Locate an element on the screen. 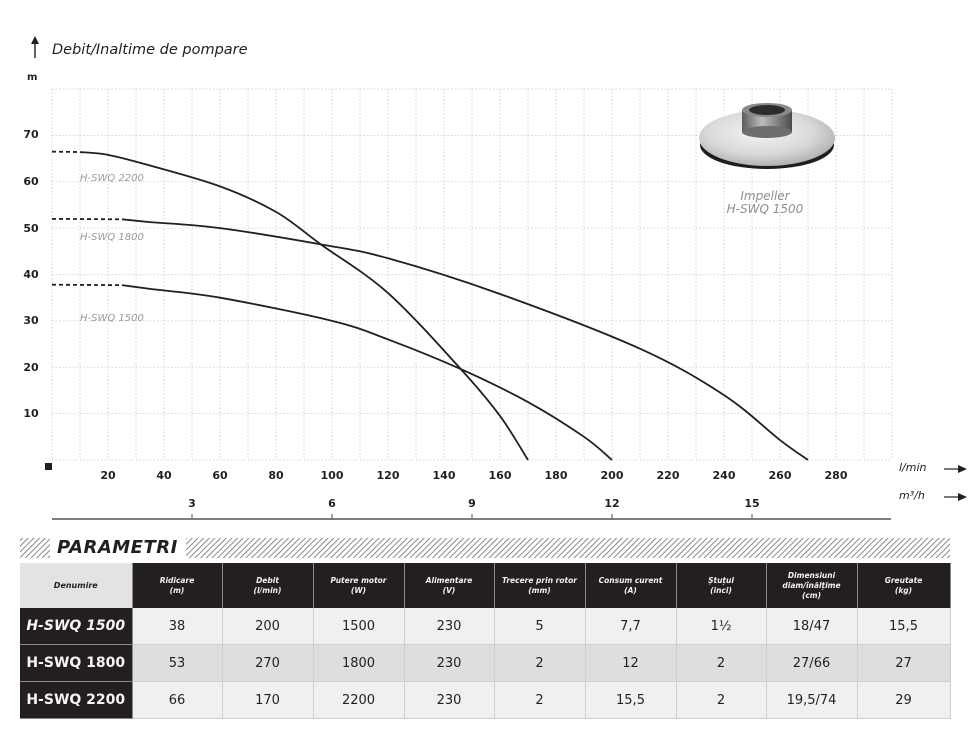  y-tick: 60 is located at coordinates (31, 181).